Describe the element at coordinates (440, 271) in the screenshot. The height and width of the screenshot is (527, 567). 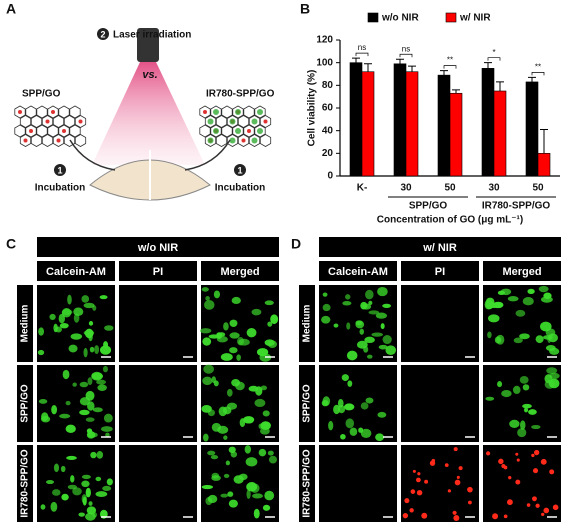
I see `column-header-bar` at that location.